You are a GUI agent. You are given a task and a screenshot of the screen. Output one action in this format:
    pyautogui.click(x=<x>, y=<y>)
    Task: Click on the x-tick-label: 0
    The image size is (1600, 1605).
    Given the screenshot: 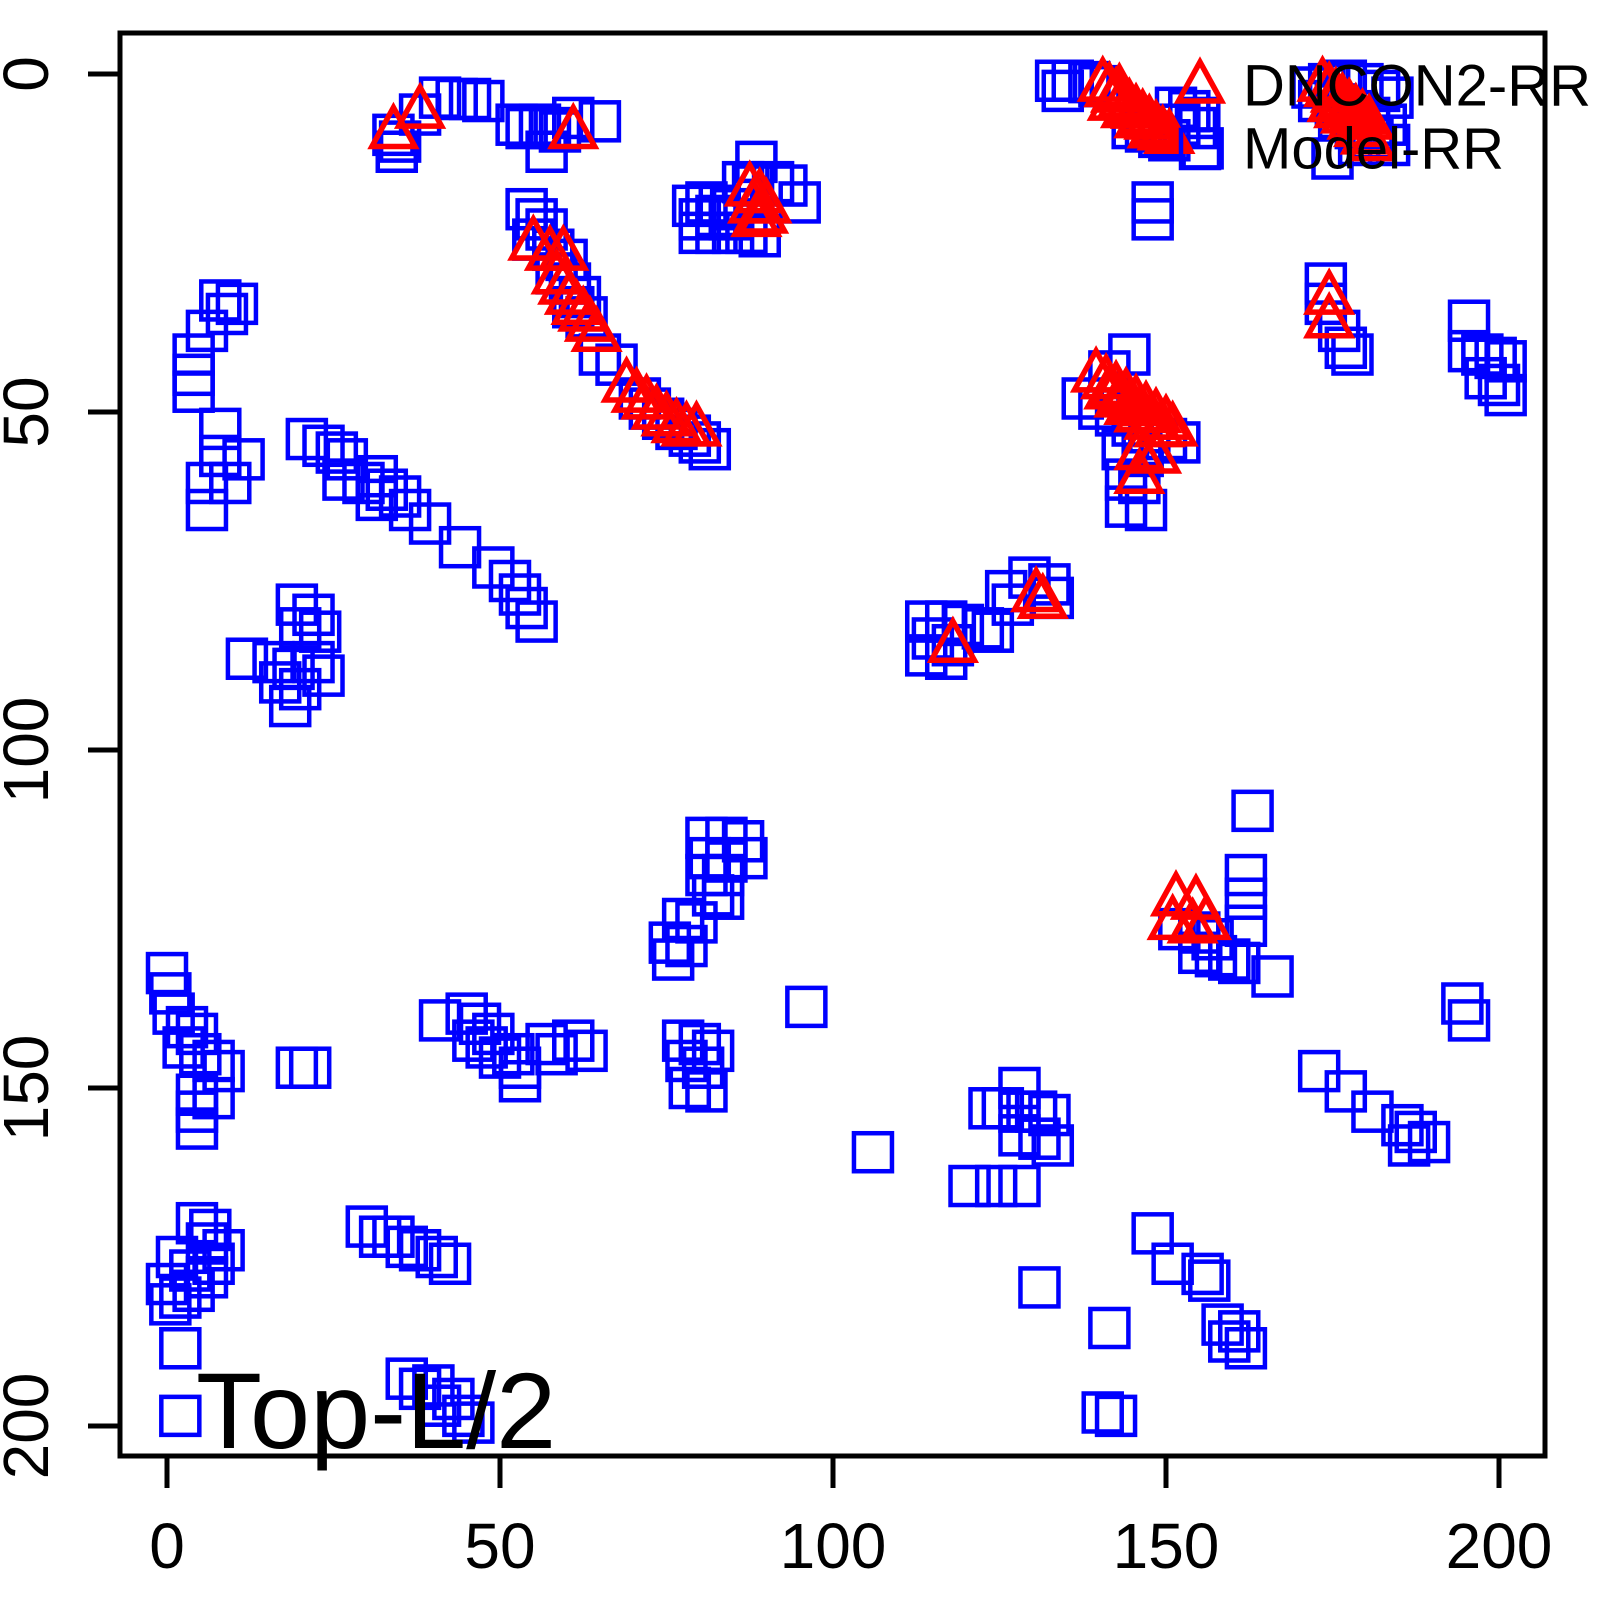 What is the action you would take?
    pyautogui.click(x=167, y=1546)
    